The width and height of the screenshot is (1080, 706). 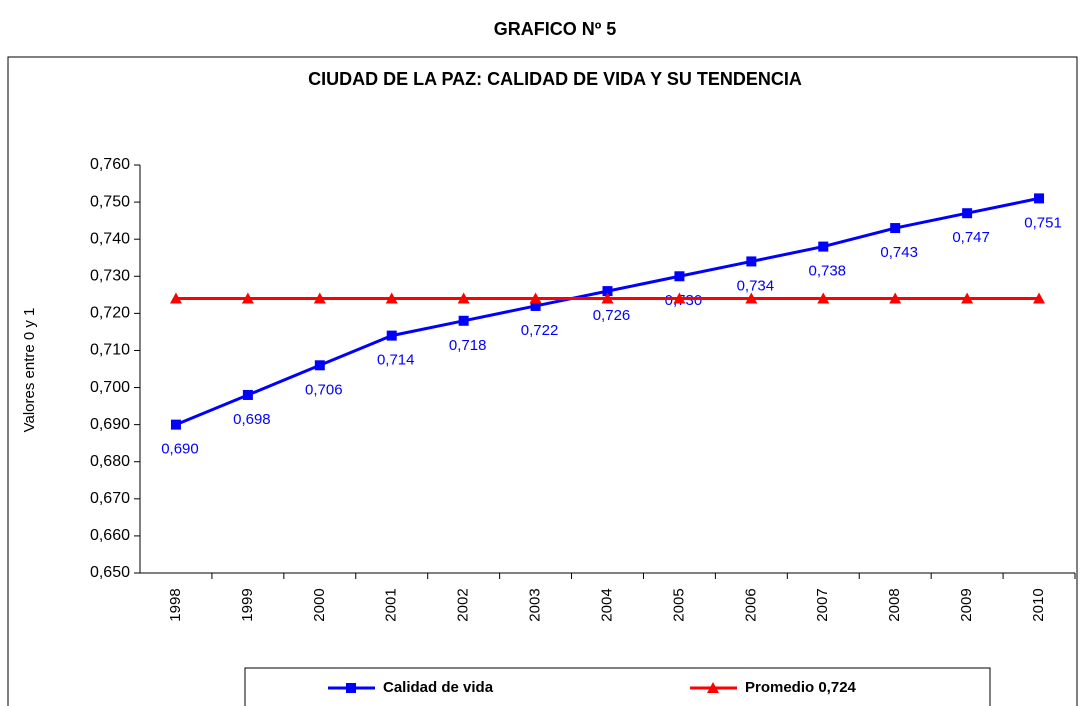 I want to click on x-tick-label: 2004, so click(x=606, y=604).